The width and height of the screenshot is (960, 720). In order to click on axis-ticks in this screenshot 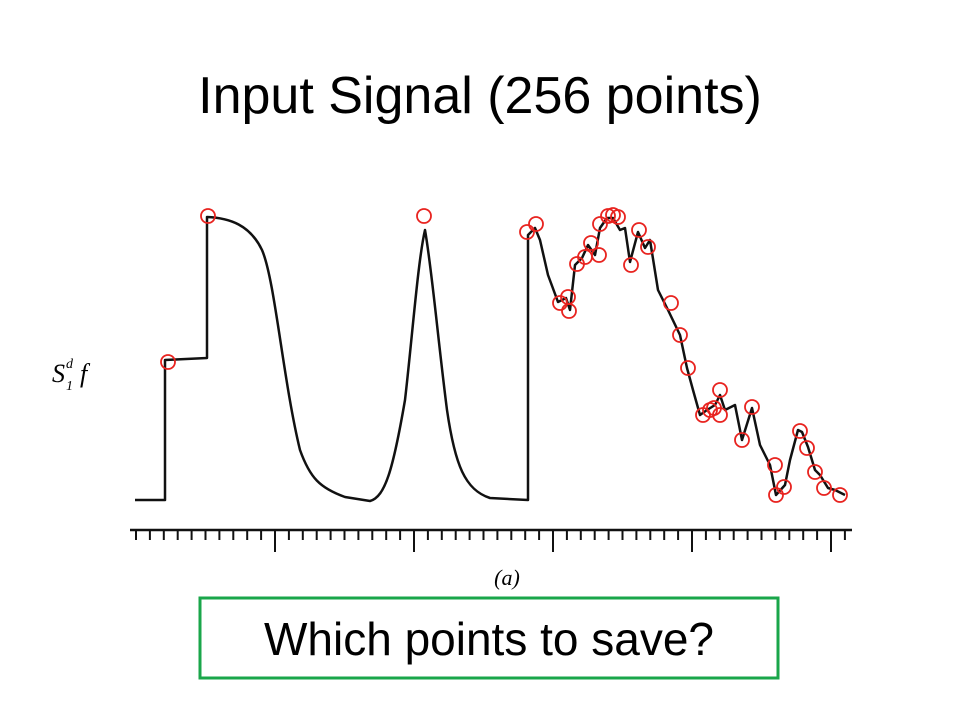, I will do `click(490, 541)`.